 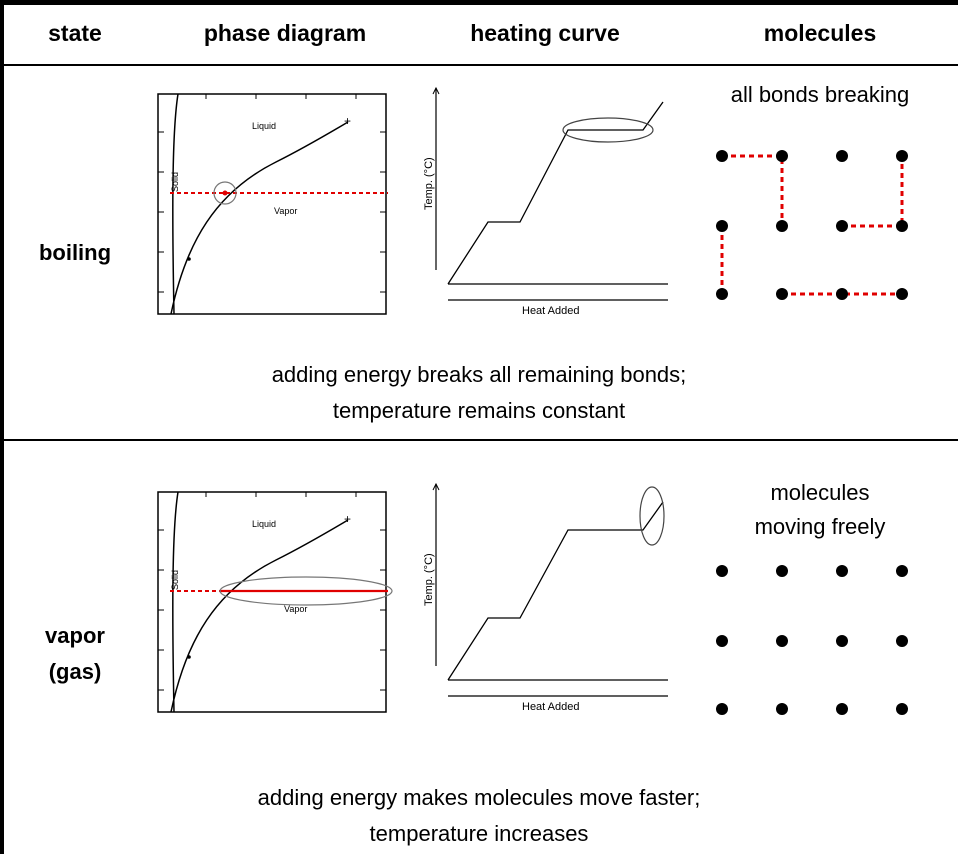 What do you see at coordinates (545, 33) in the screenshot?
I see `header-heating-curve: heating curve` at bounding box center [545, 33].